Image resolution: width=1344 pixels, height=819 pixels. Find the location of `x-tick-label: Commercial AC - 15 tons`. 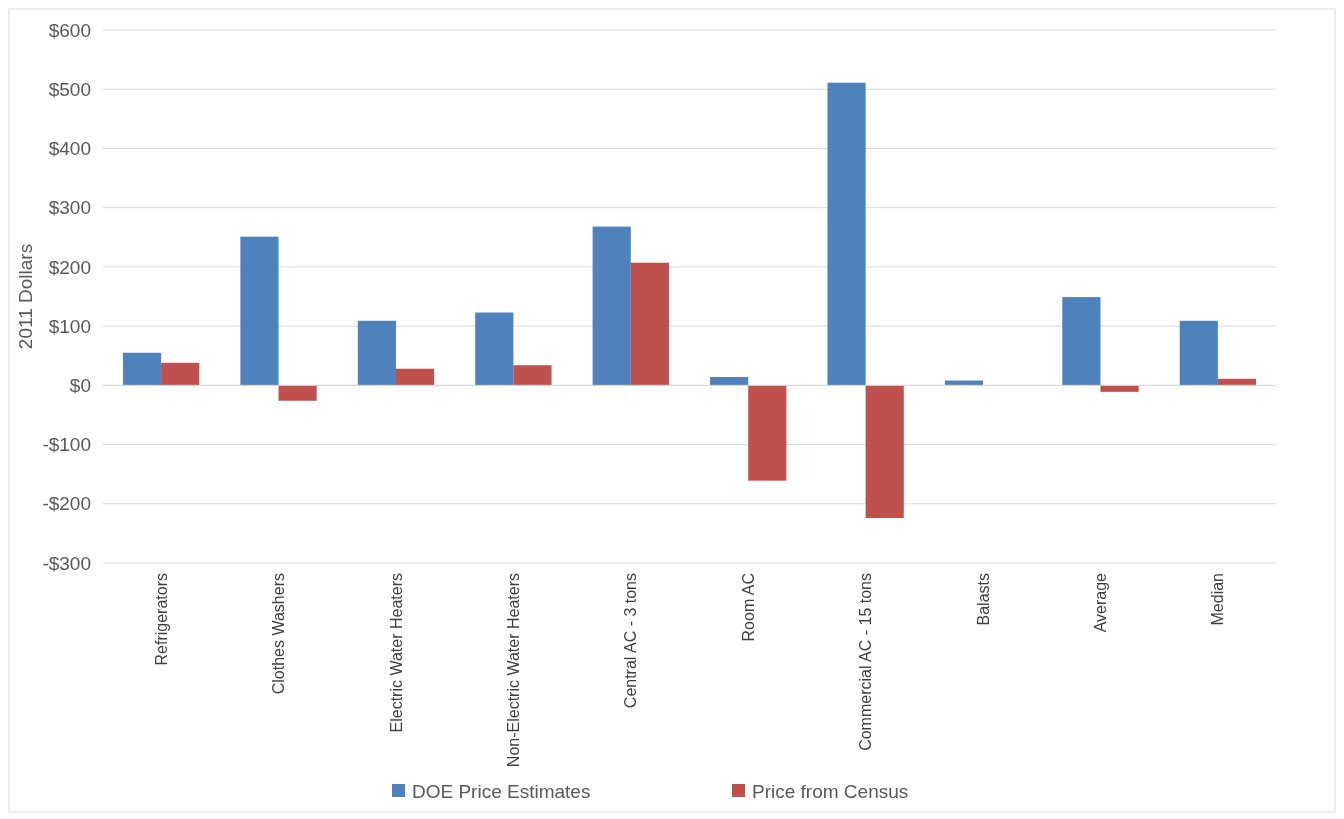

x-tick-label: Commercial AC - 15 tons is located at coordinates (866, 662).